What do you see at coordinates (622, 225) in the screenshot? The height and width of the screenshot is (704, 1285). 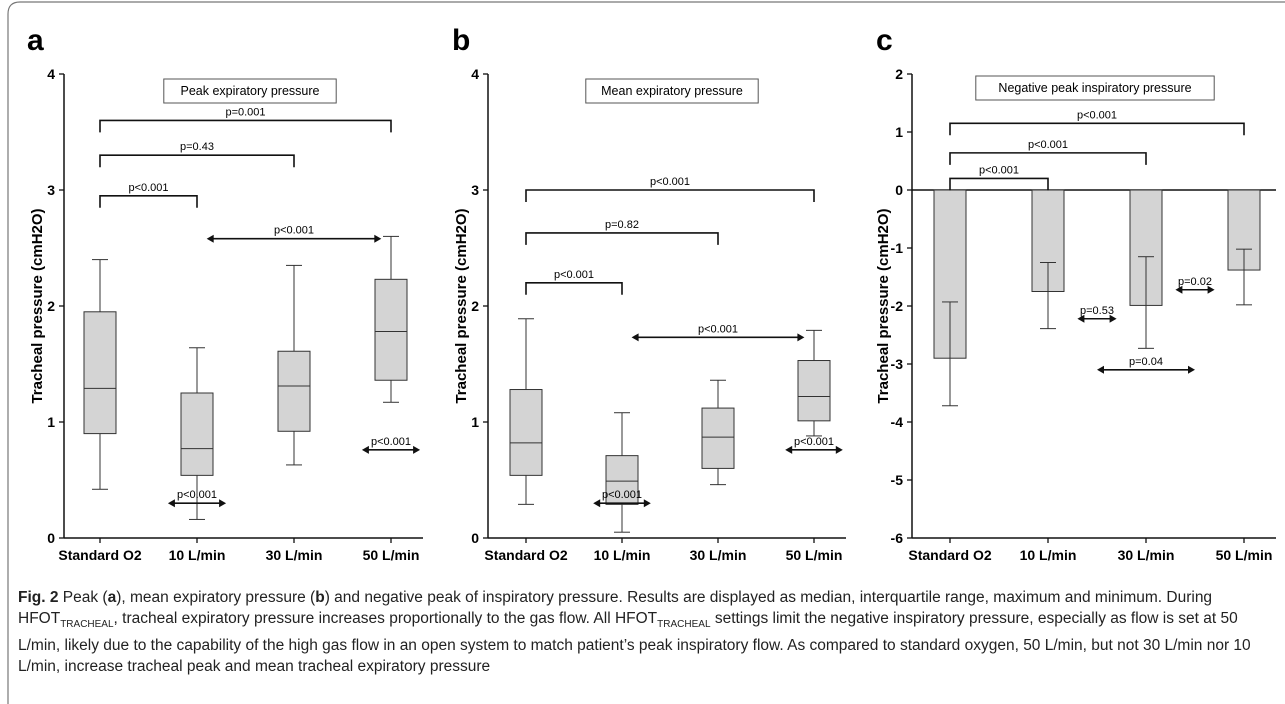 I see `significance-label: p=0.82` at bounding box center [622, 225].